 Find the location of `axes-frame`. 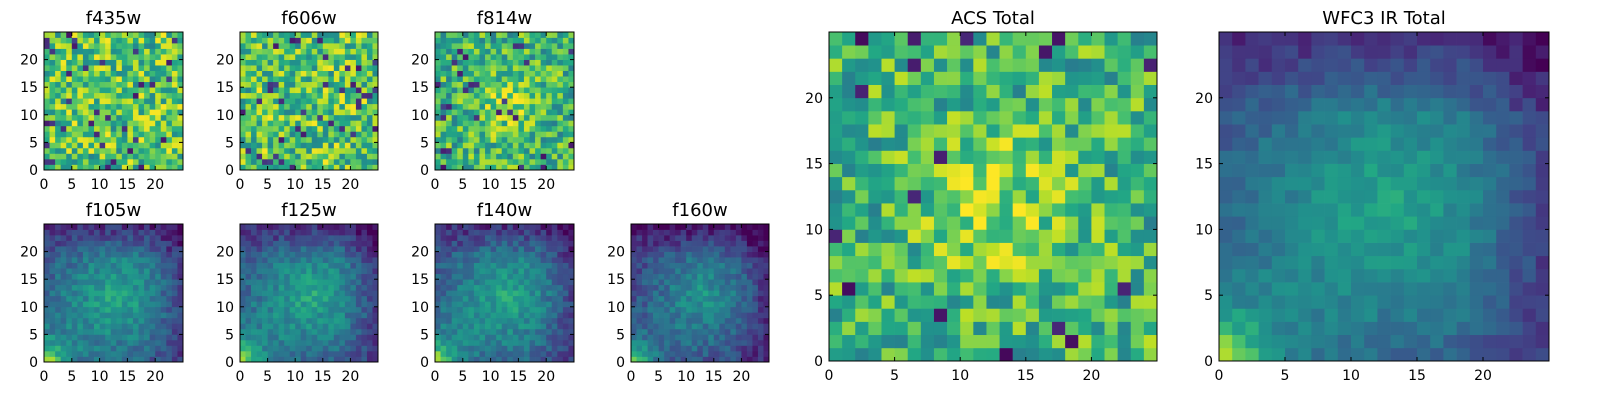

axes-frame is located at coordinates (113, 293).